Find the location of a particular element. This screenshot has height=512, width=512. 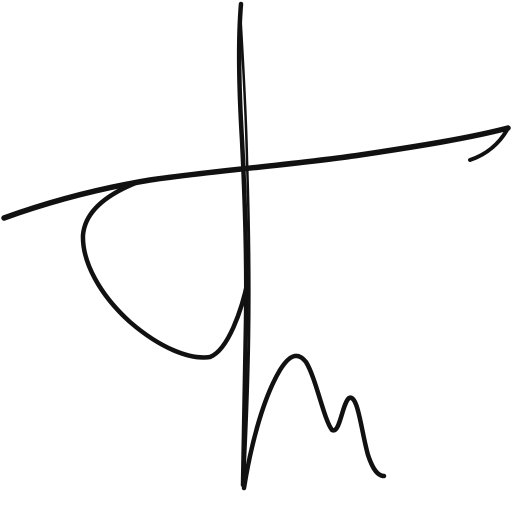

vertical-stroke-echo is located at coordinates (244, 245).